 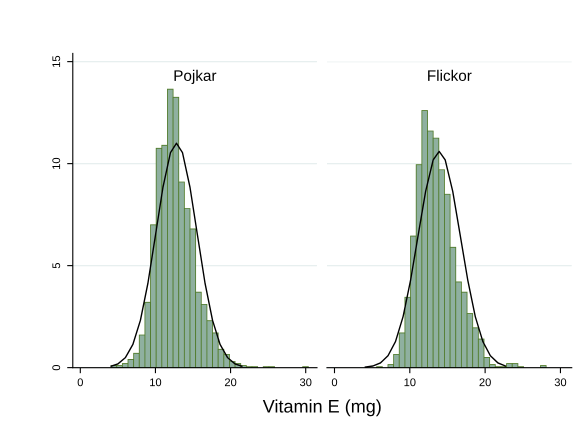 I want to click on y-tick-label: 0, so click(x=56, y=367).